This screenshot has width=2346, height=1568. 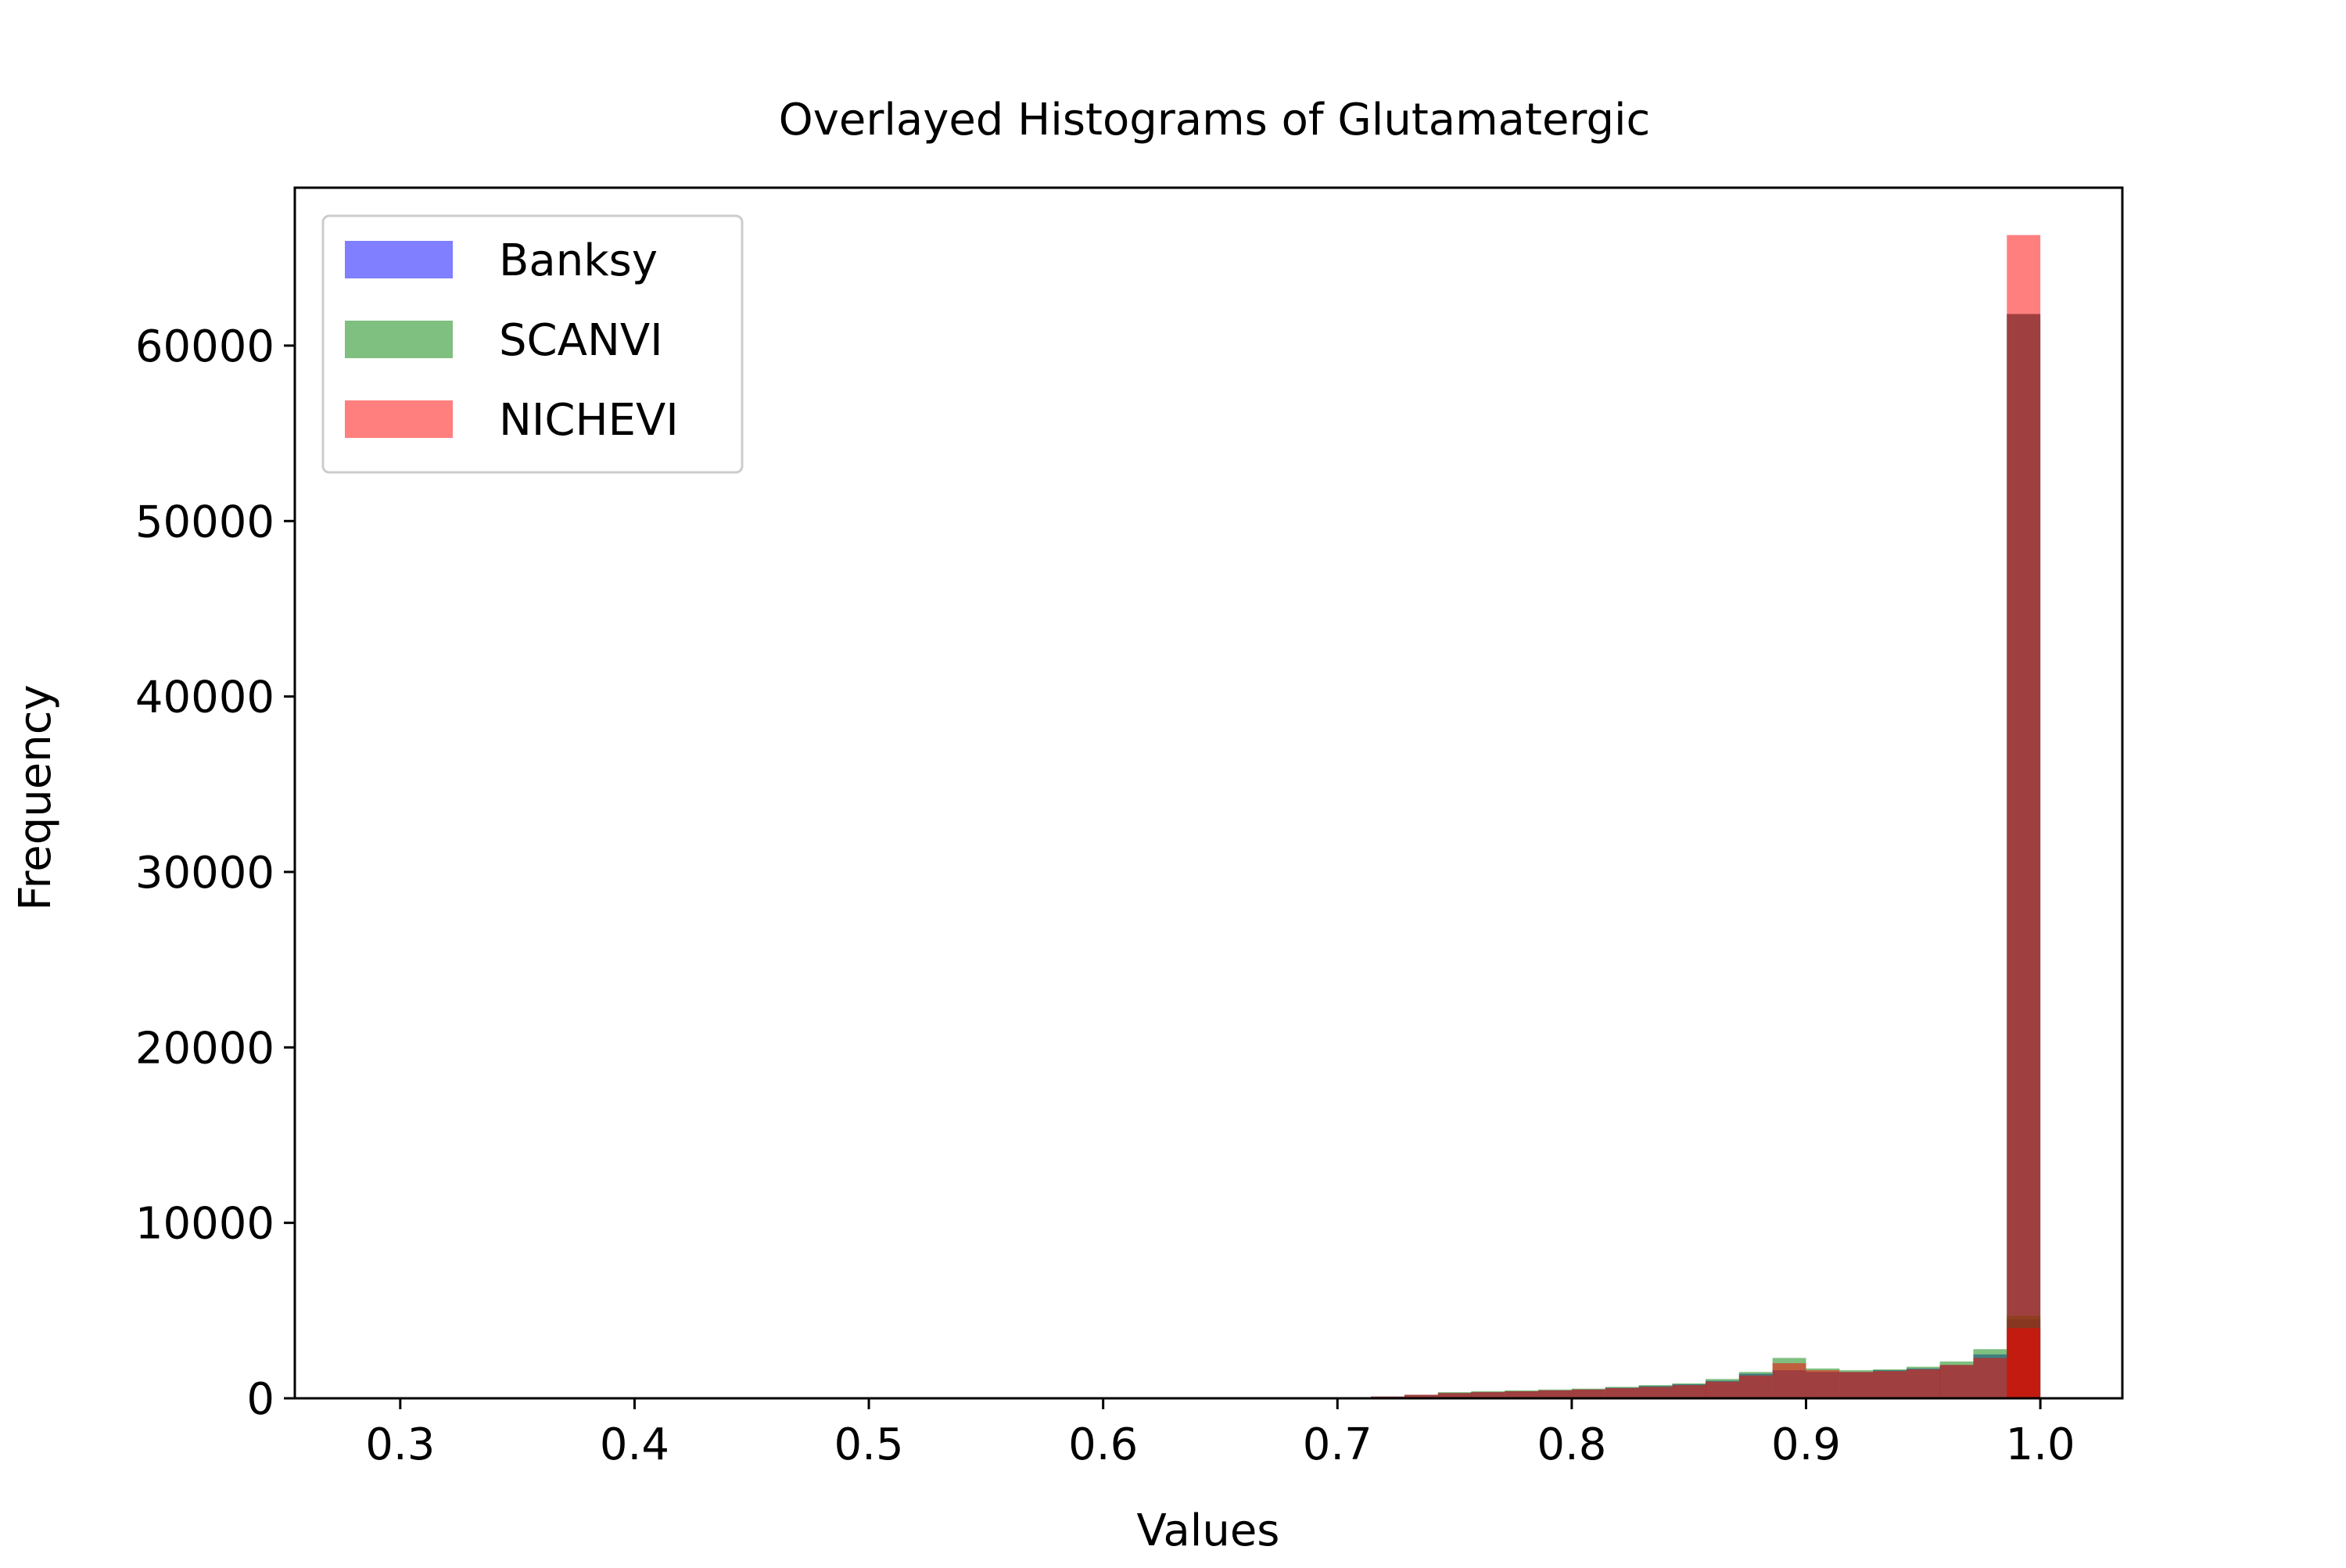 What do you see at coordinates (204, 873) in the screenshot?
I see `y-tick-label: 30000` at bounding box center [204, 873].